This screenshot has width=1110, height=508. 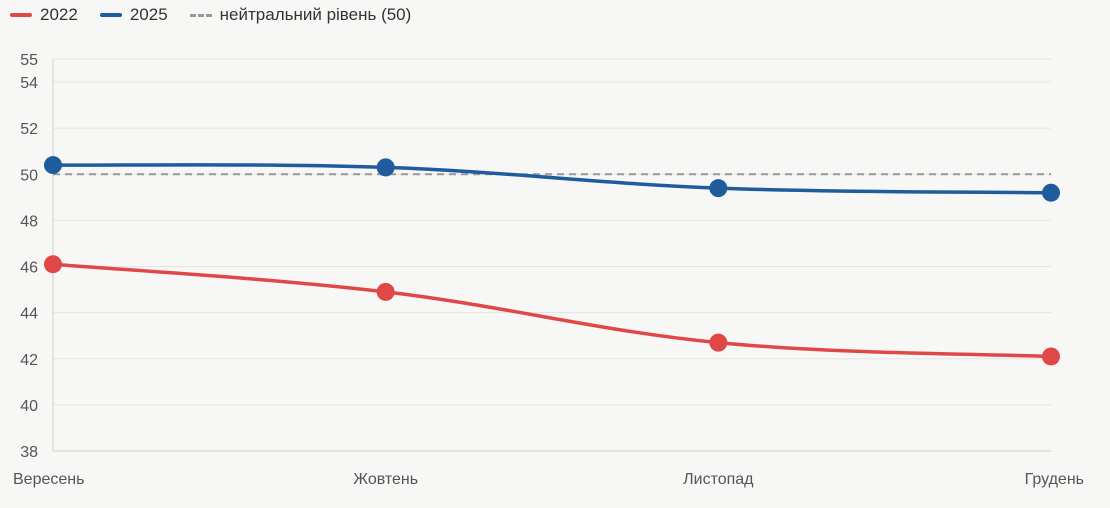 I want to click on y-tick-label: 40, so click(x=29, y=406).